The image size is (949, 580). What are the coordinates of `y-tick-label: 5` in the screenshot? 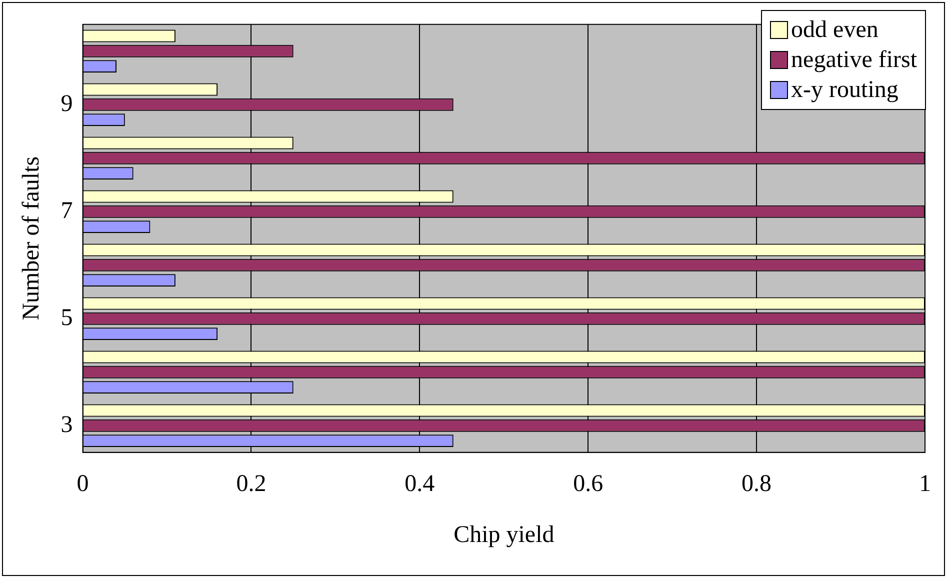 It's located at (66, 317).